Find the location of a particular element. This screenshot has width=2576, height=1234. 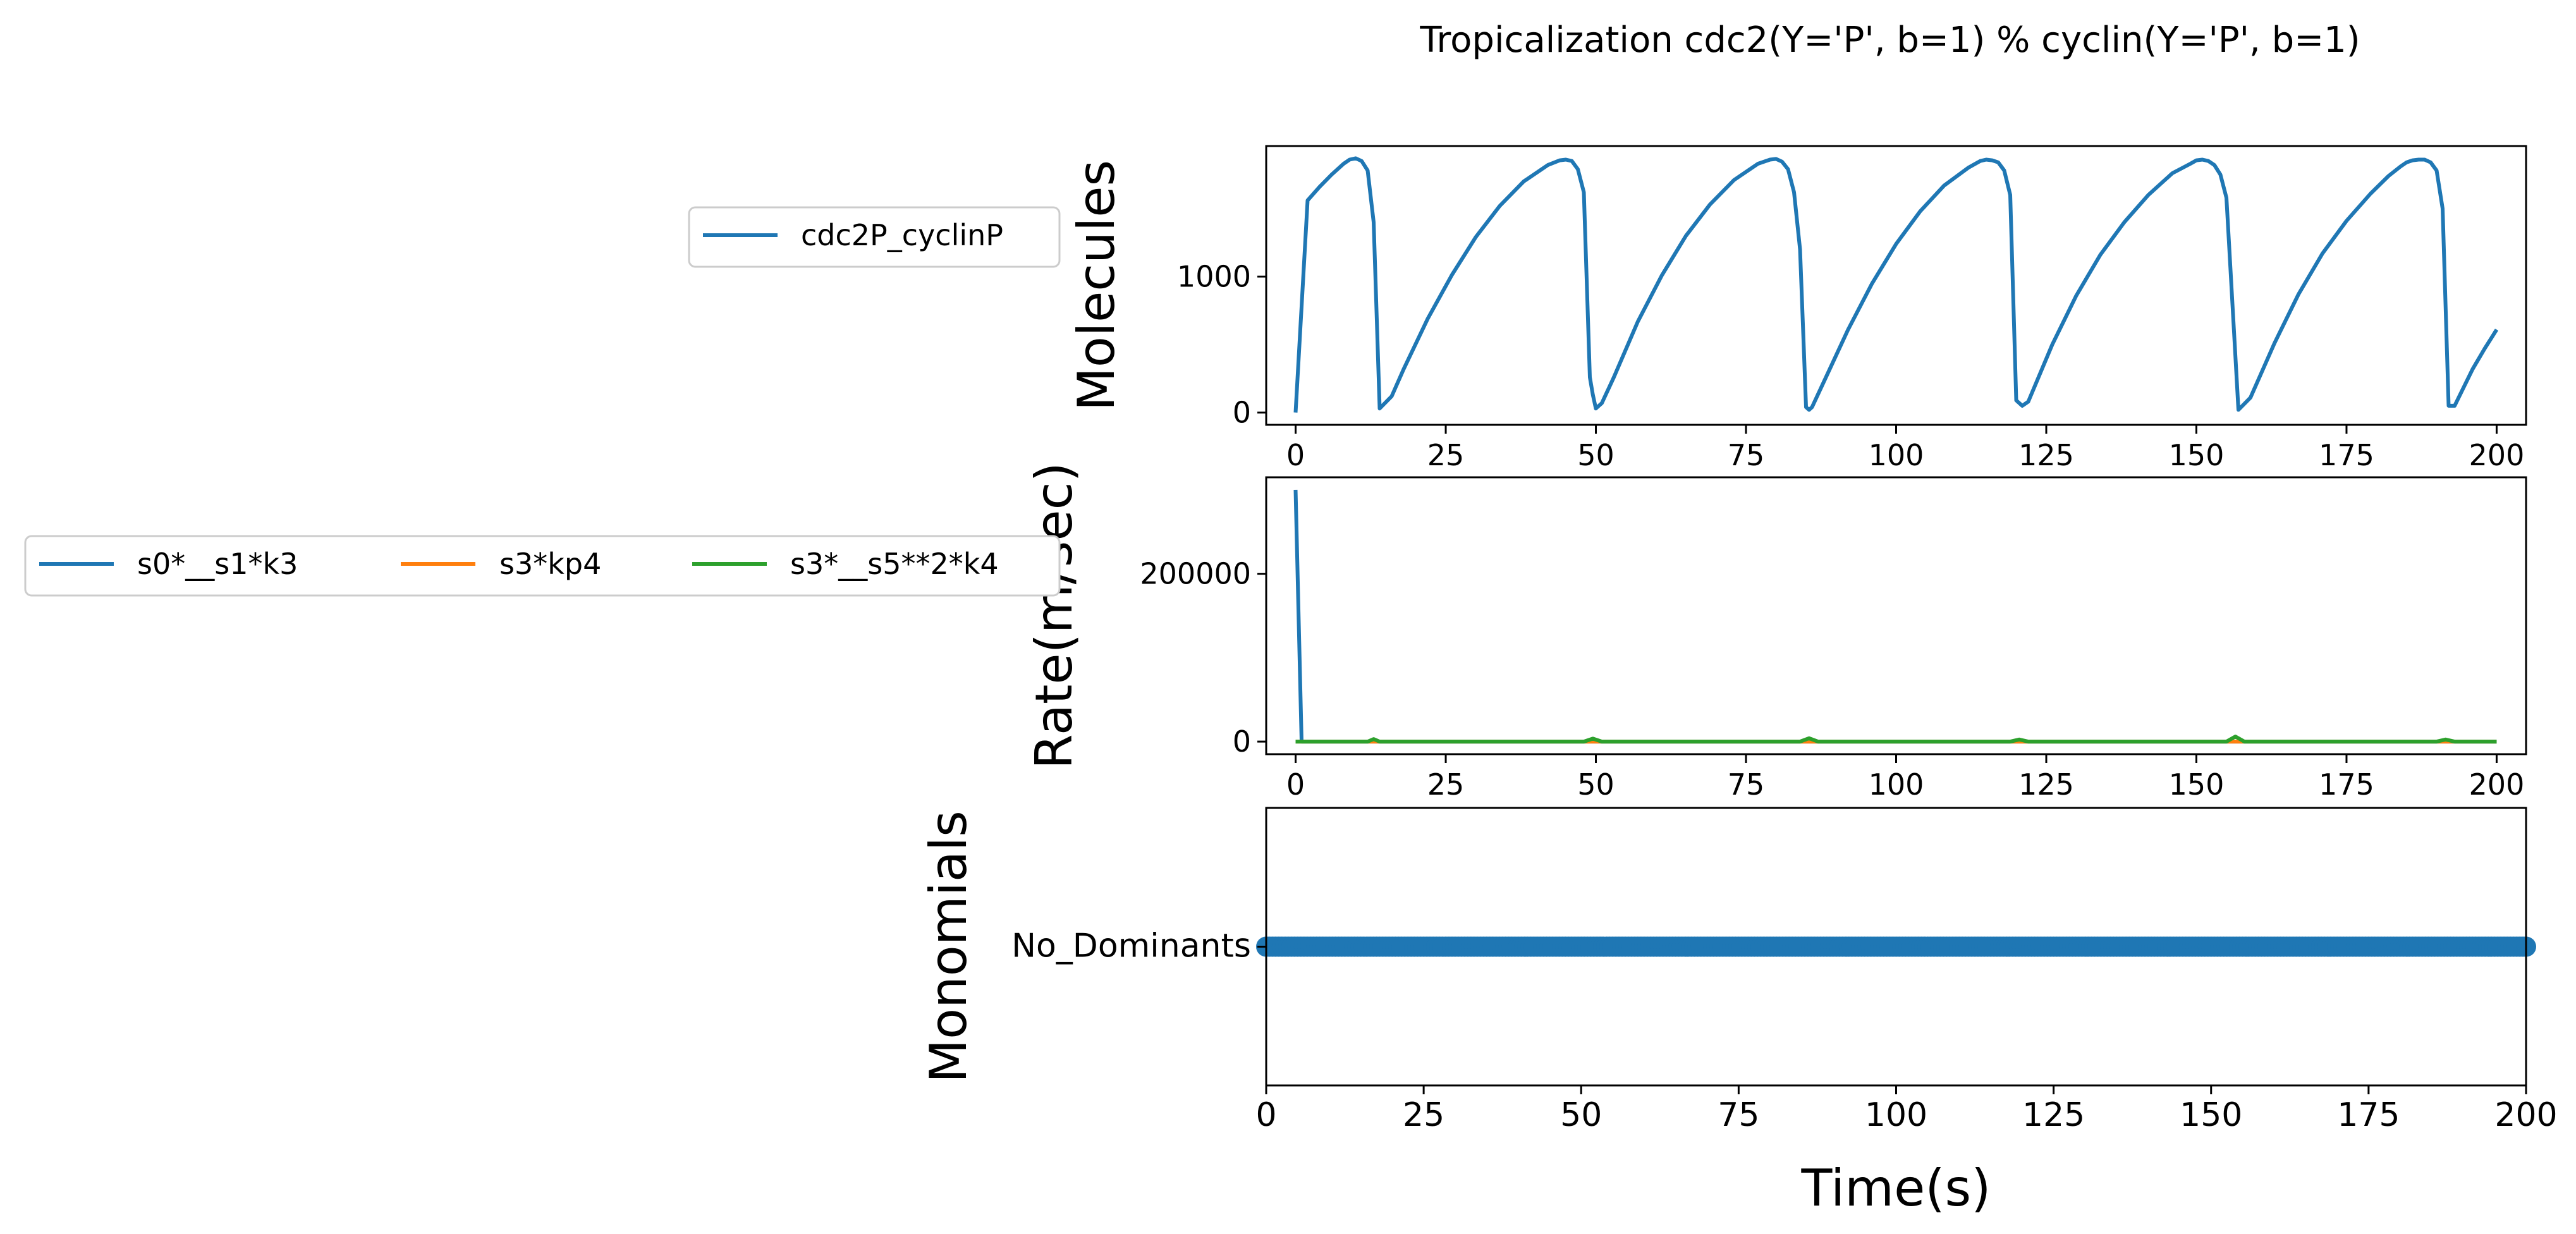

legend-label-s3-kp4: s3*kp4 is located at coordinates (550, 564).